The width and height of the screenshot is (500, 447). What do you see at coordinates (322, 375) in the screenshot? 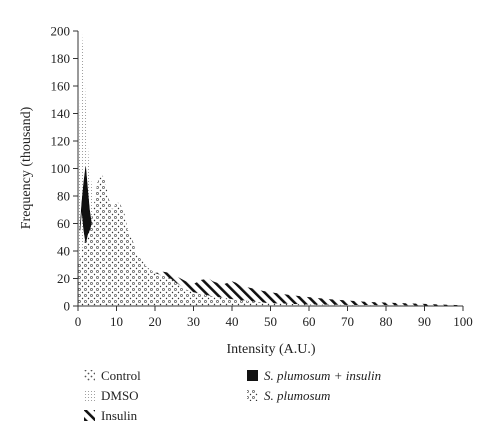
I see `legend-label: S. plumosum + insulin` at bounding box center [322, 375].